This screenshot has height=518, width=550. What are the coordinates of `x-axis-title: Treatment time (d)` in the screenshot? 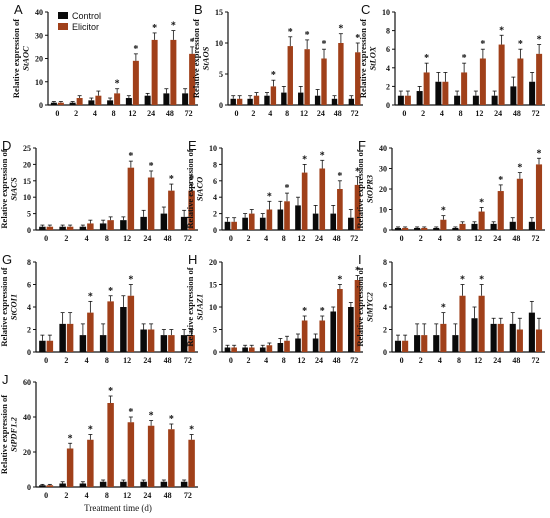 It's located at (118, 508).